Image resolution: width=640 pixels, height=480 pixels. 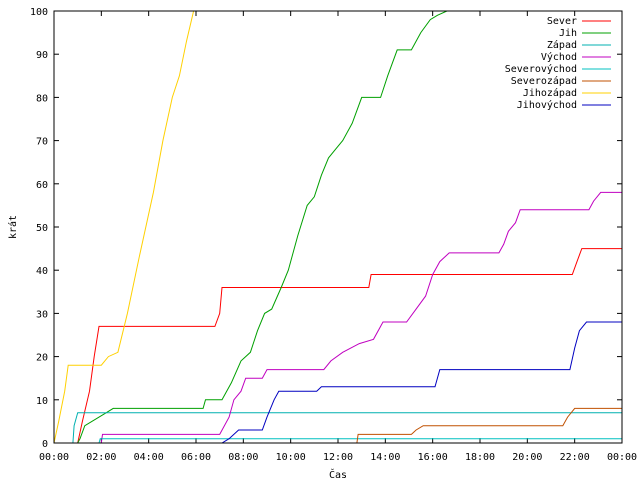 What do you see at coordinates (480, 457) in the screenshot?
I see `x-tick-label: 18:00` at bounding box center [480, 457].